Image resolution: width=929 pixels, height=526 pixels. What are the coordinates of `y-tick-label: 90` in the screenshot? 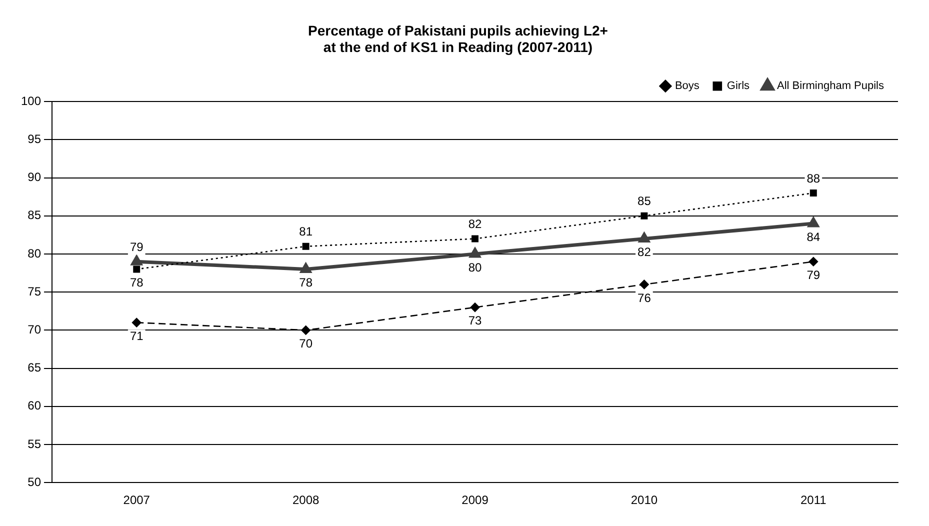 It's located at (35, 177).